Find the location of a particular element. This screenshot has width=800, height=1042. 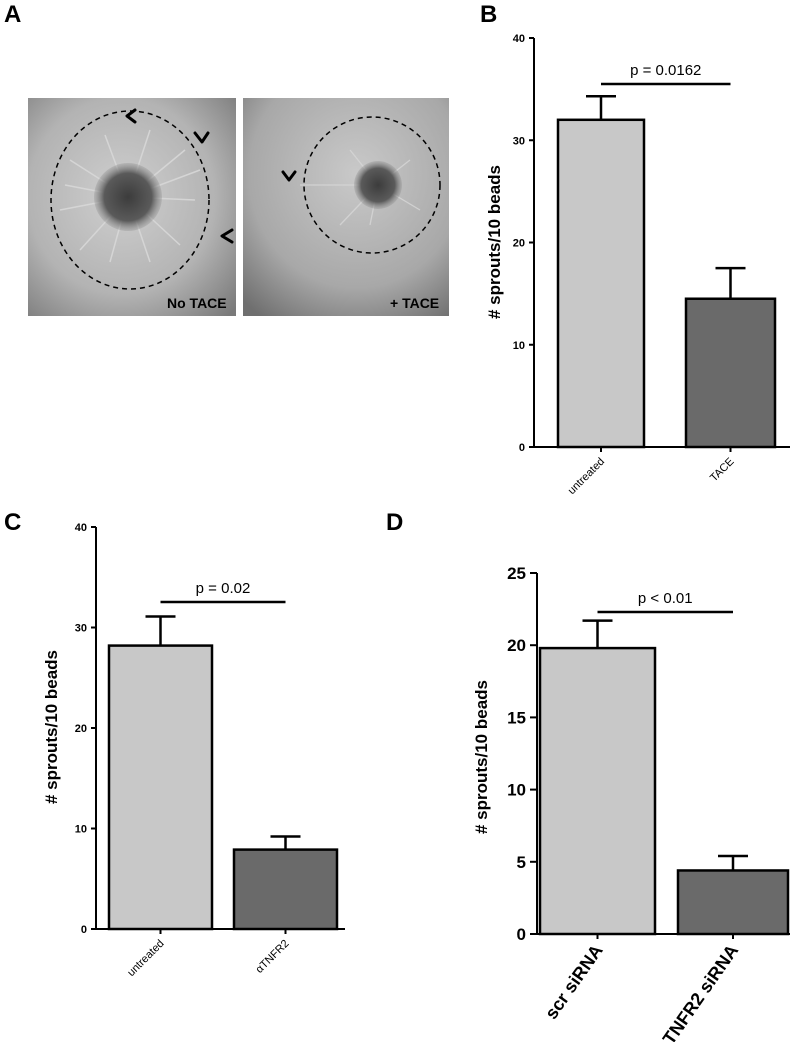

panel-letter-d: D is located at coordinates (394, 522).